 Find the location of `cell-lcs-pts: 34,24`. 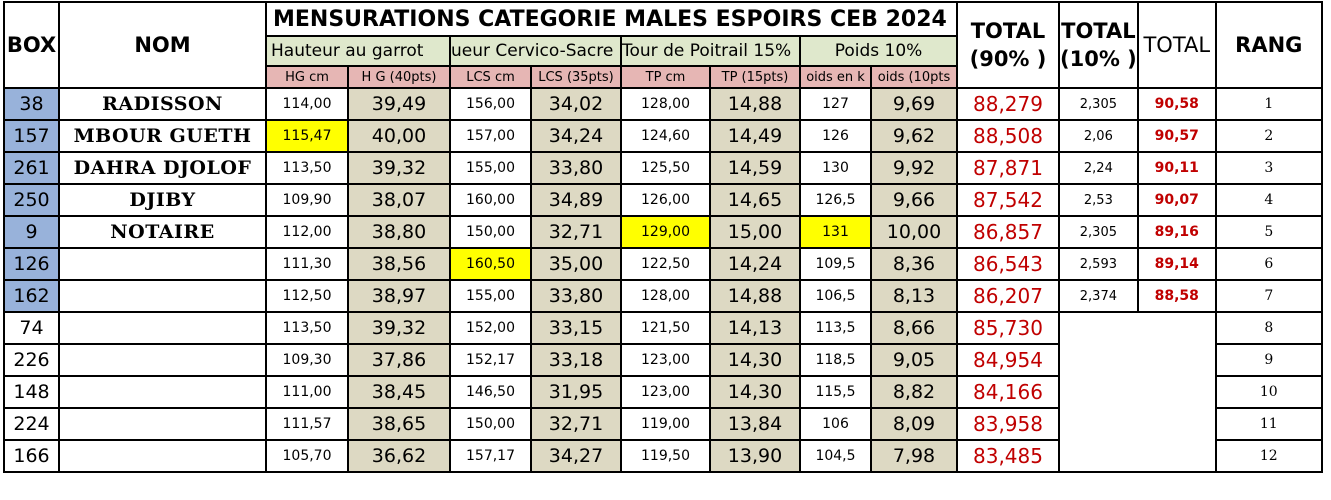

cell-lcs-pts: 34,24 is located at coordinates (576, 136).